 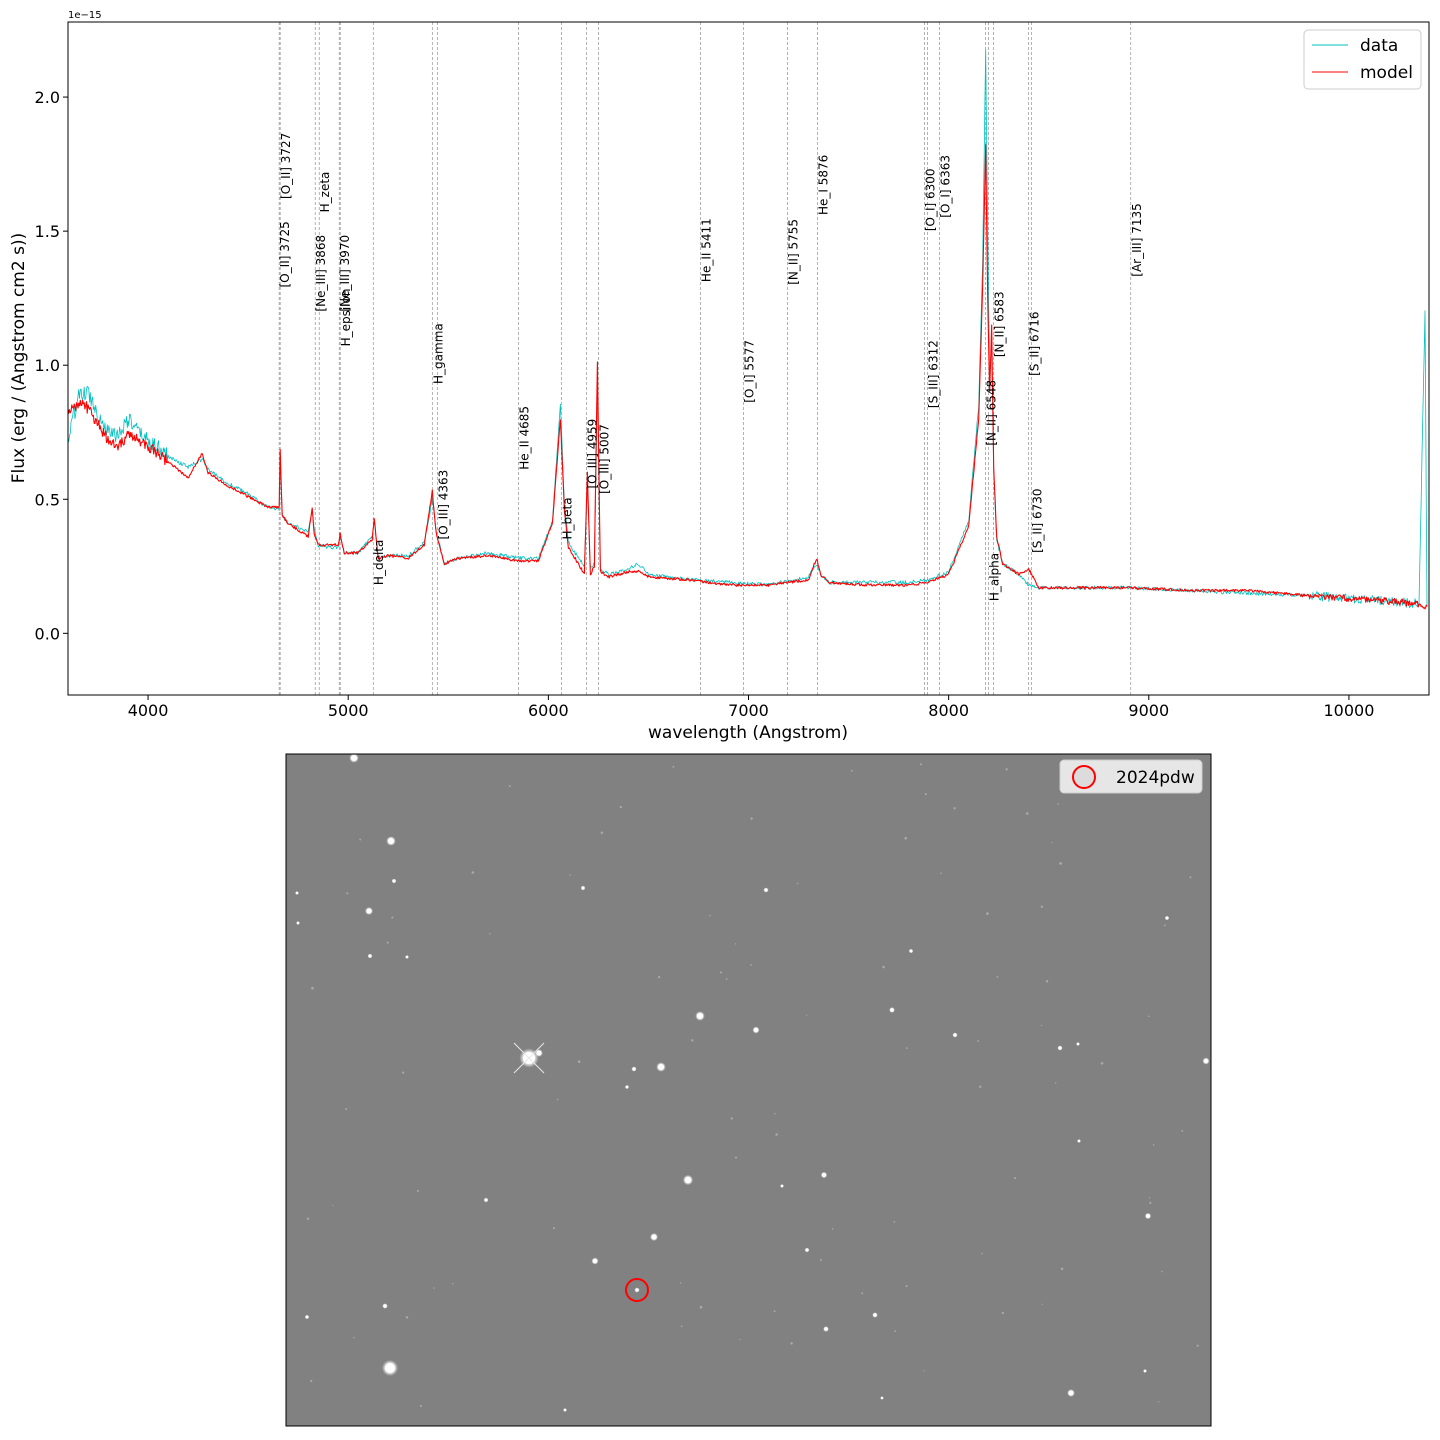 What do you see at coordinates (567, 518) in the screenshot?
I see `line-label: H_beta` at bounding box center [567, 518].